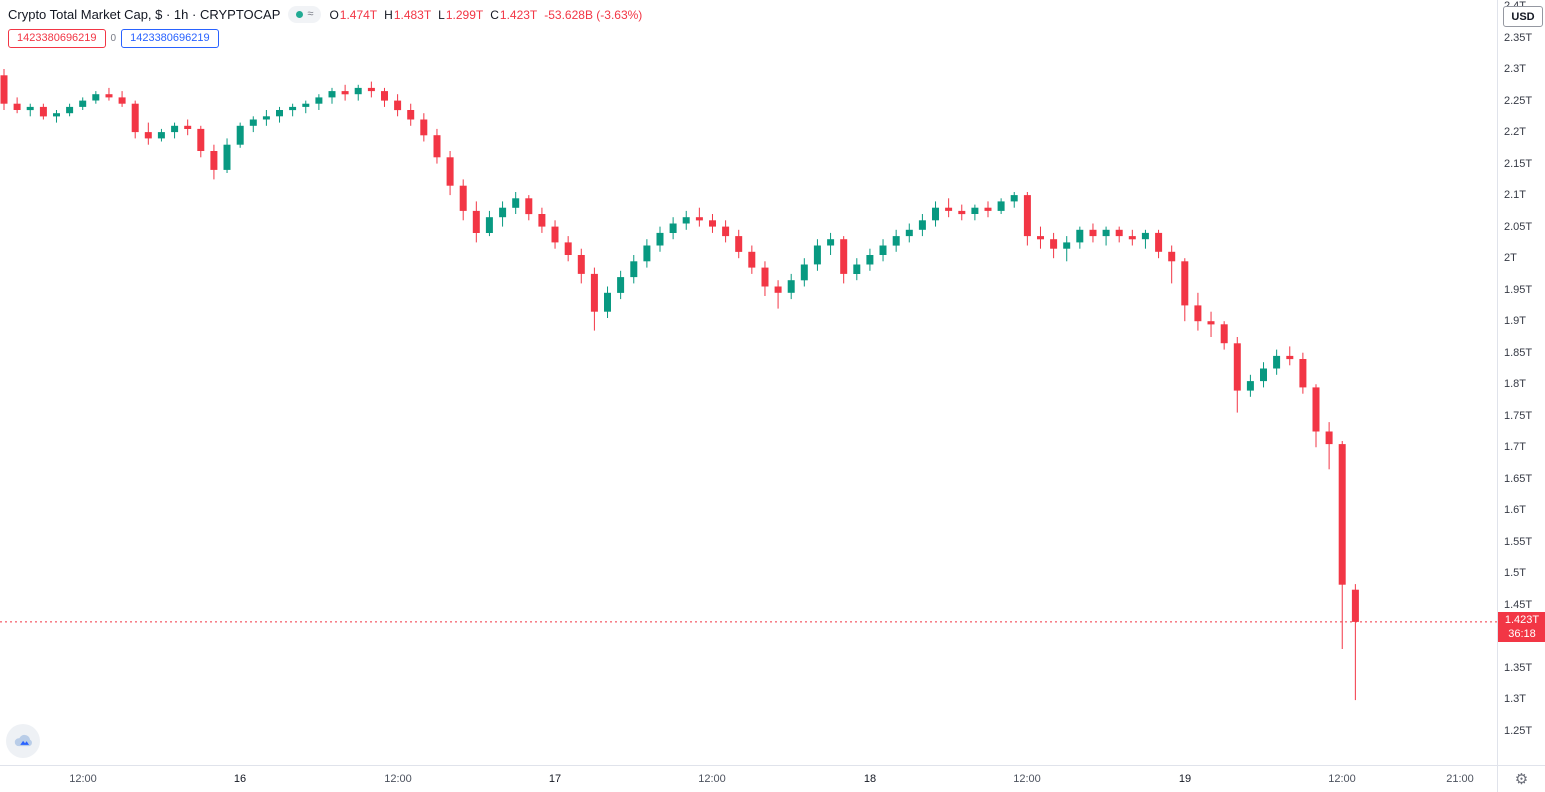 The width and height of the screenshot is (1545, 792). What do you see at coordinates (1185, 779) in the screenshot?
I see `time-axis-label: 19` at bounding box center [1185, 779].